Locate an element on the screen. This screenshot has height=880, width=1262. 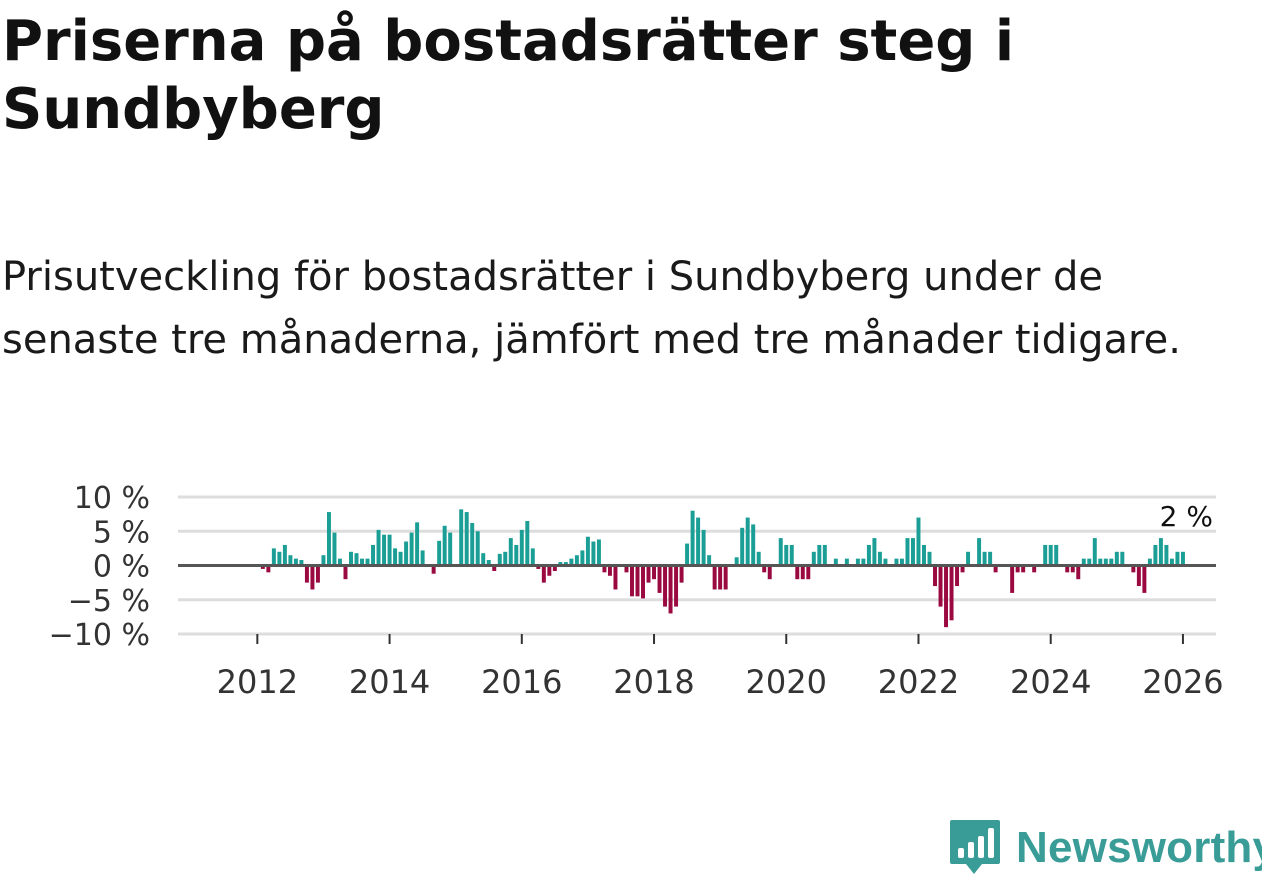
x-tick-label: 2020 is located at coordinates (786, 682).